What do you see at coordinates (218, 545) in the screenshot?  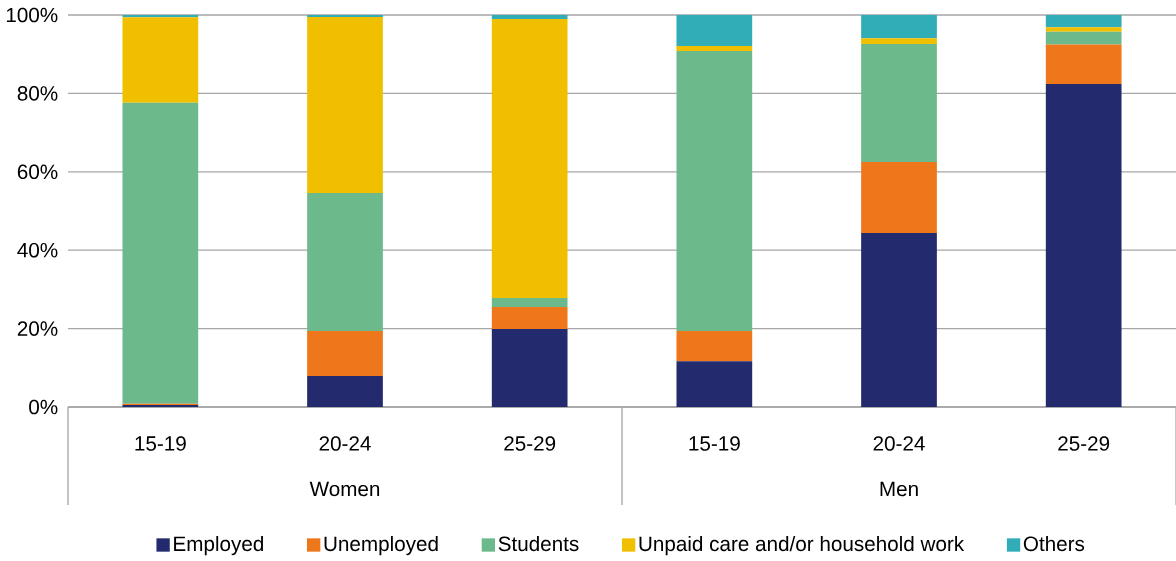 I see `legend-label: Employed` at bounding box center [218, 545].